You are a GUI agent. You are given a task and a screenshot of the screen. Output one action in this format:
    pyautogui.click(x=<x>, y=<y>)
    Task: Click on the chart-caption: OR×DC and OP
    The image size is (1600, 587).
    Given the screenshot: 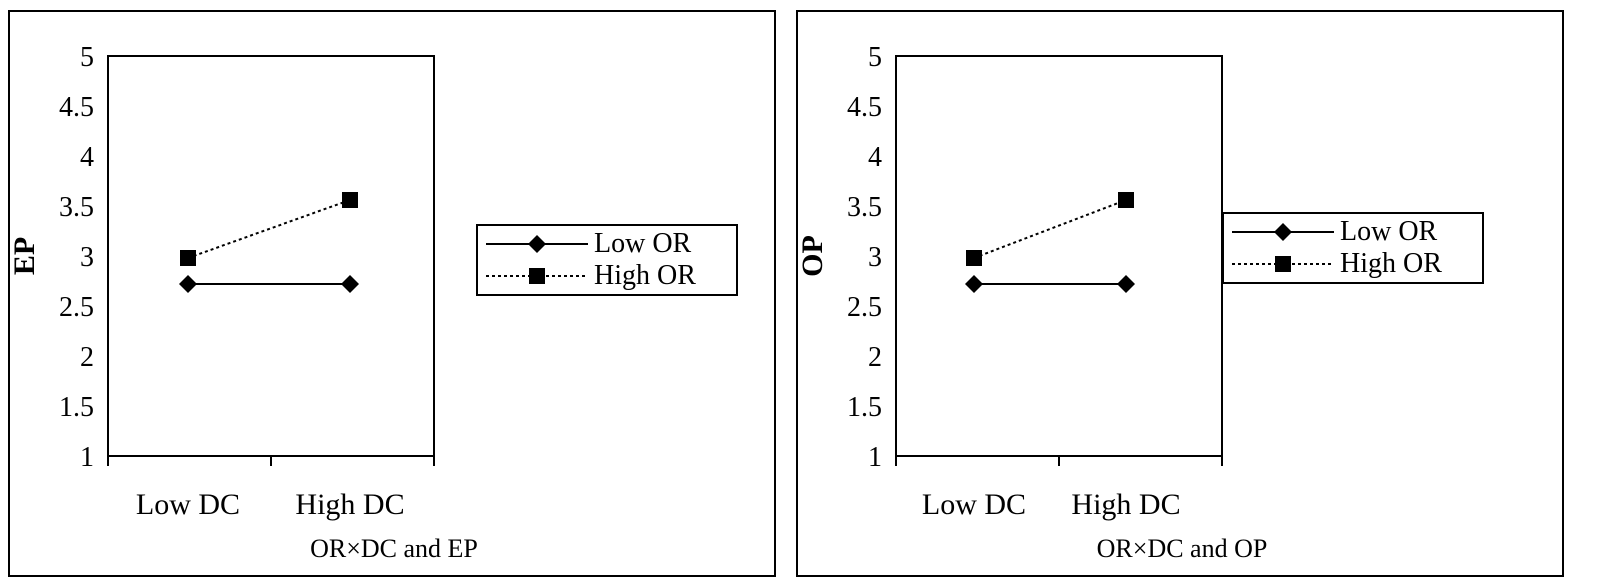 What is the action you would take?
    pyautogui.click(x=1182, y=548)
    